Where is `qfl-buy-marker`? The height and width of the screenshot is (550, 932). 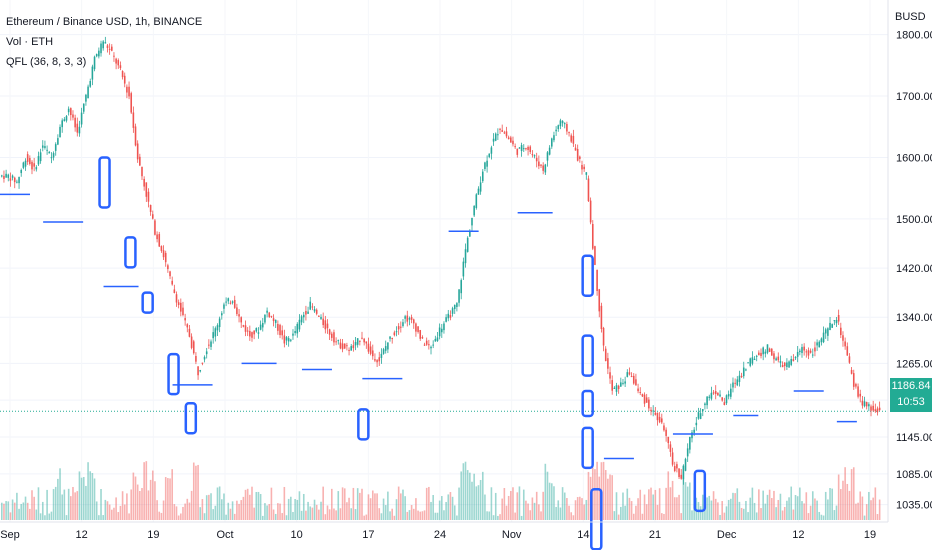
qfl-buy-marker is located at coordinates (173, 374).